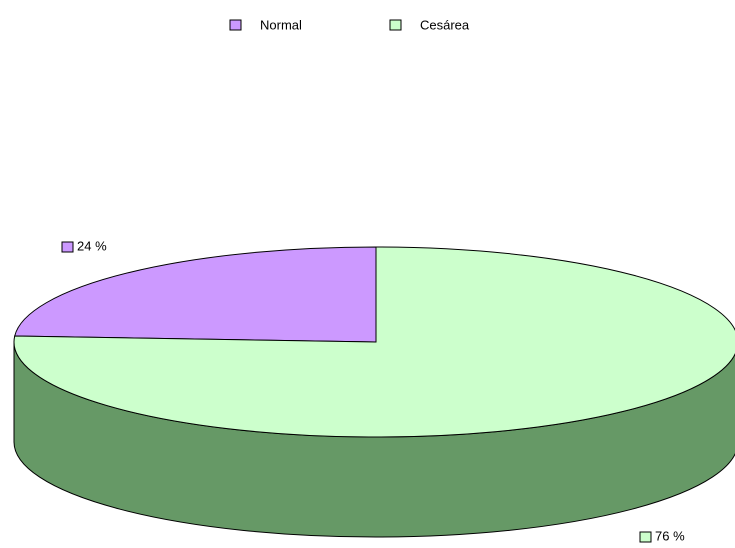  I want to click on legend-label: Cesárea, so click(445, 24).